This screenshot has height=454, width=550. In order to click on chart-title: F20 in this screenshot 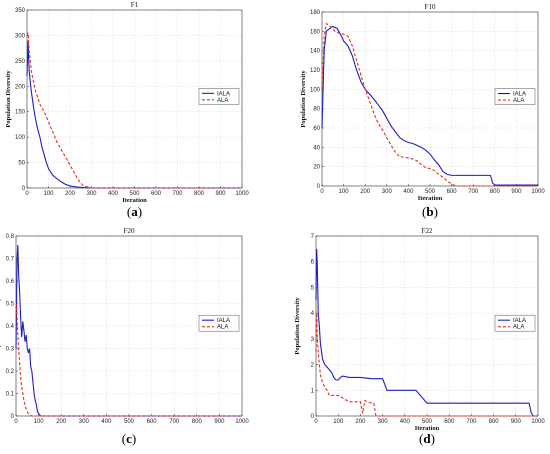, I will do `click(129, 231)`.